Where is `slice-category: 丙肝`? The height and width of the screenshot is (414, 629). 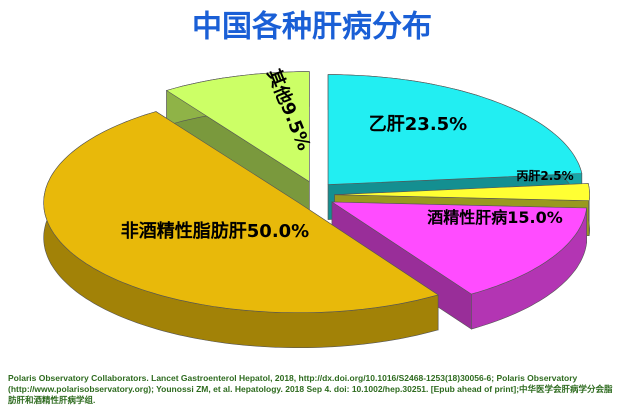
slice-category: 丙肝 is located at coordinates (528, 175).